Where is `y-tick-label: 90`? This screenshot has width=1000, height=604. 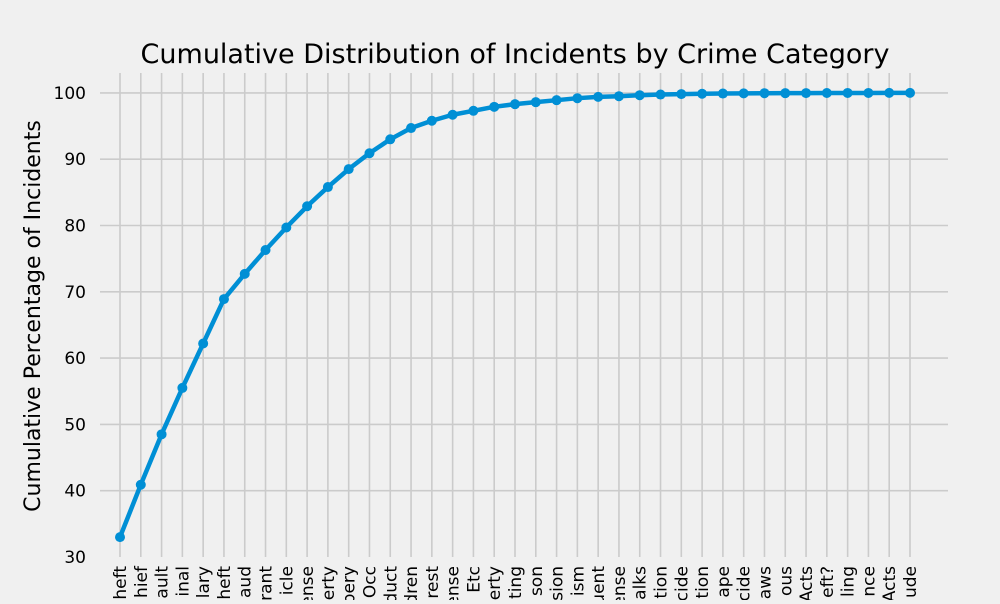
y-tick-label: 90 is located at coordinates (75, 160).